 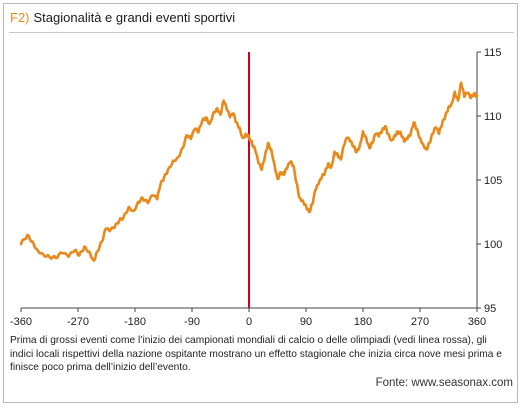 I want to click on y-axis-ticks: 95 100 105 110 115, so click(x=489, y=181).